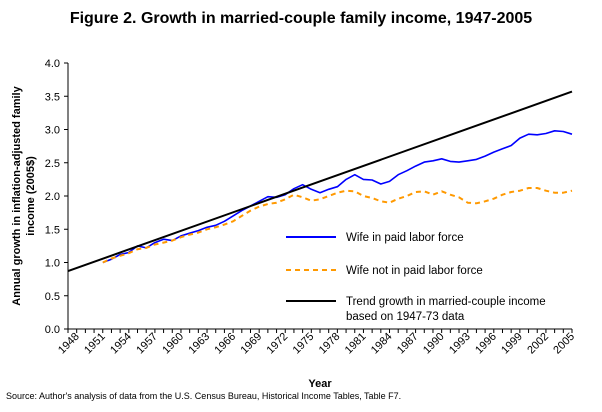 The height and width of the screenshot is (412, 602). I want to click on legend-label-wife-not-in-paid-labor-force: Wife not in paid labor force, so click(414, 271).